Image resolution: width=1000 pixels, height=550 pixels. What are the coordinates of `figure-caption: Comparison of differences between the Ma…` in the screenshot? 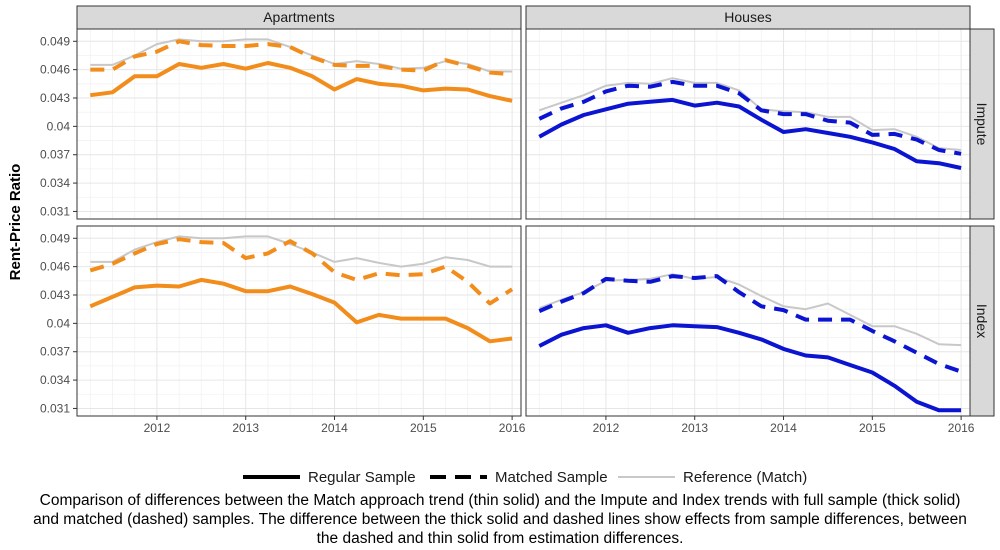 It's located at (500, 519).